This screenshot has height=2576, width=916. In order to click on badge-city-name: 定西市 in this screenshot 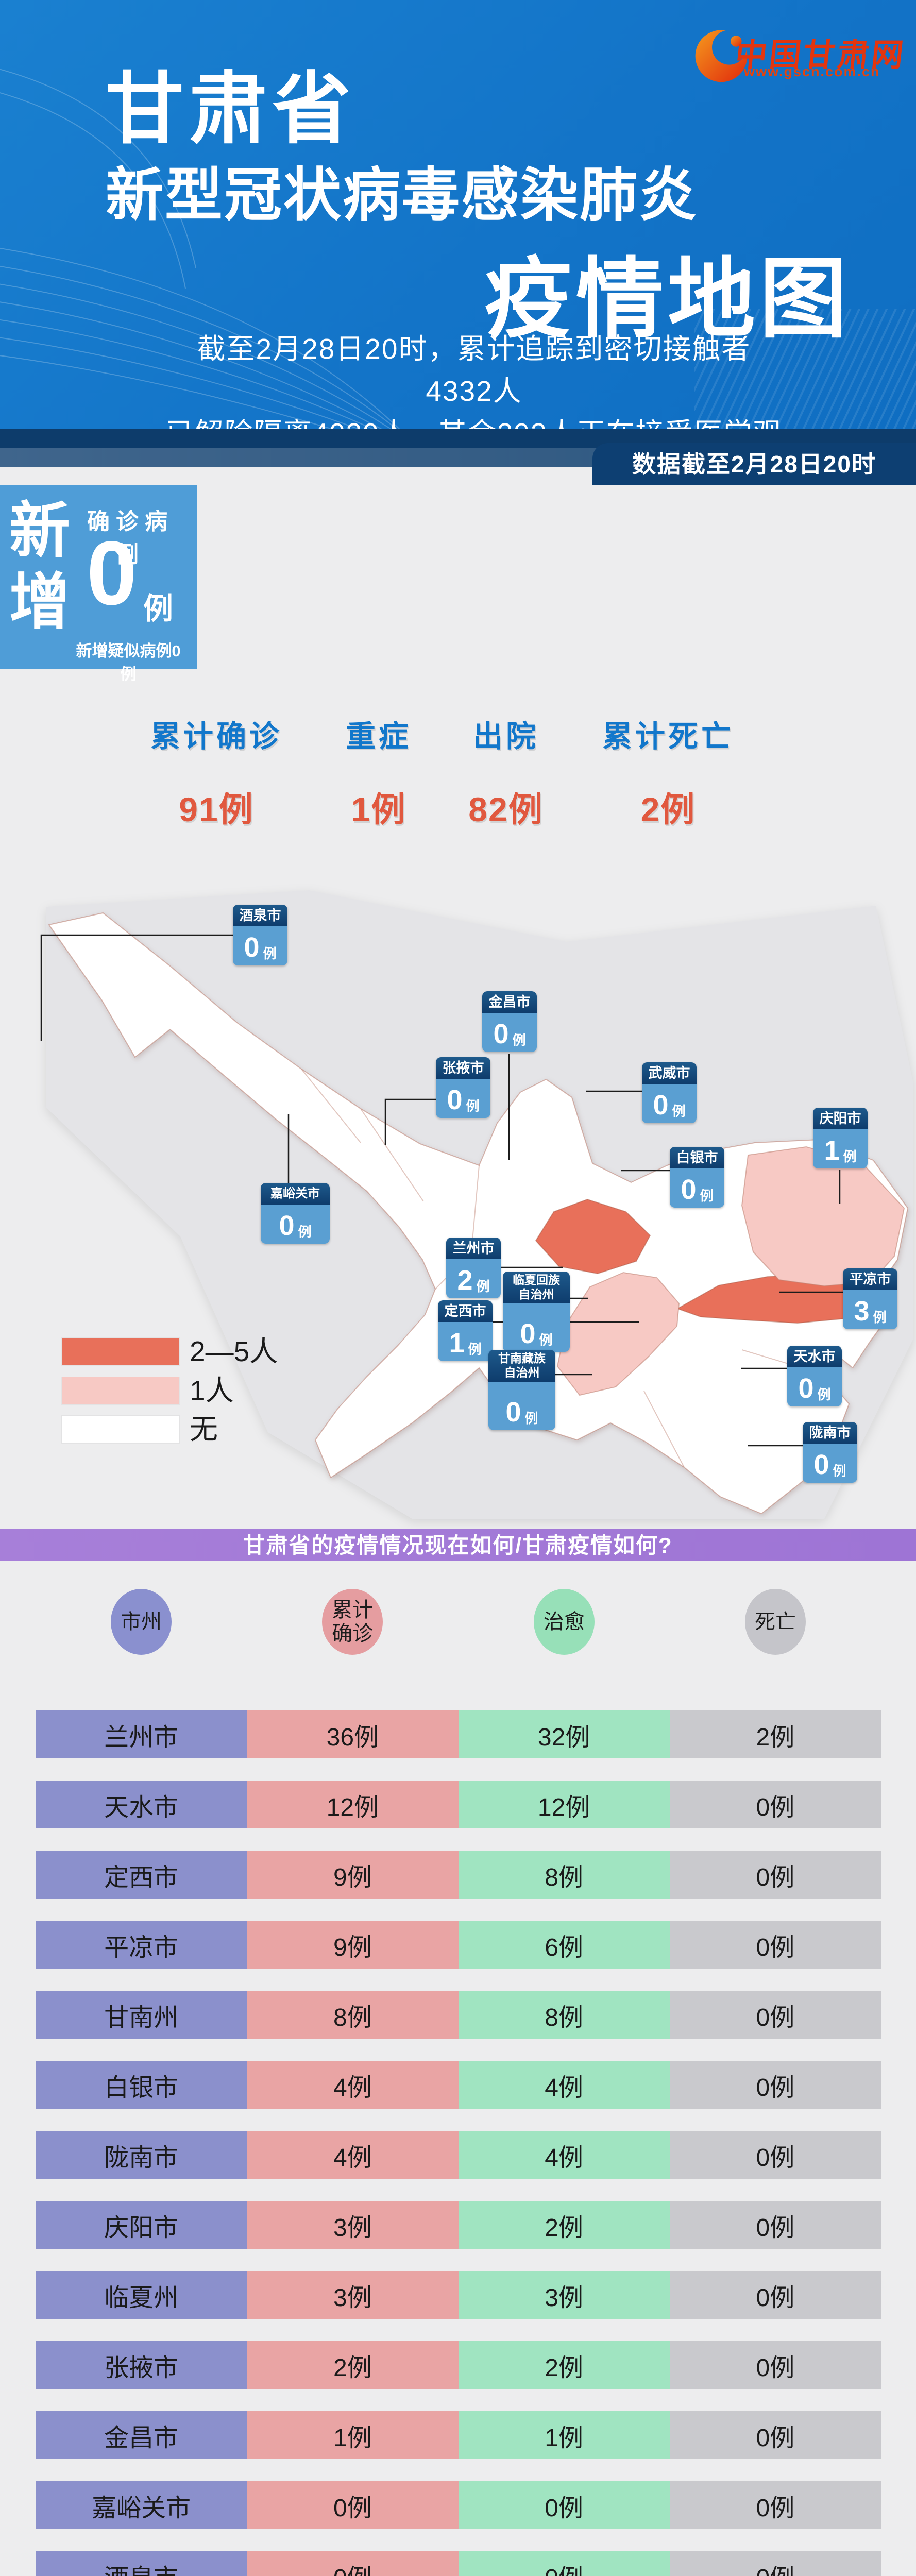, I will do `click(465, 1311)`.